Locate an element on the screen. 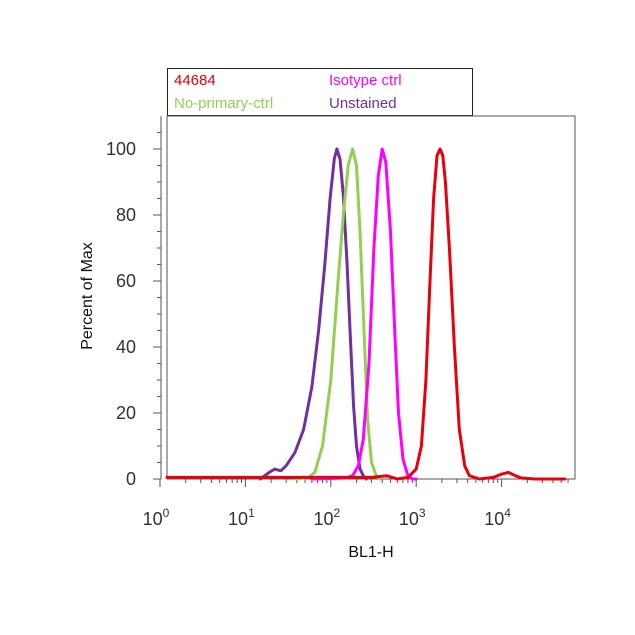  y-axis-title: Percent of Max is located at coordinates (87, 296).